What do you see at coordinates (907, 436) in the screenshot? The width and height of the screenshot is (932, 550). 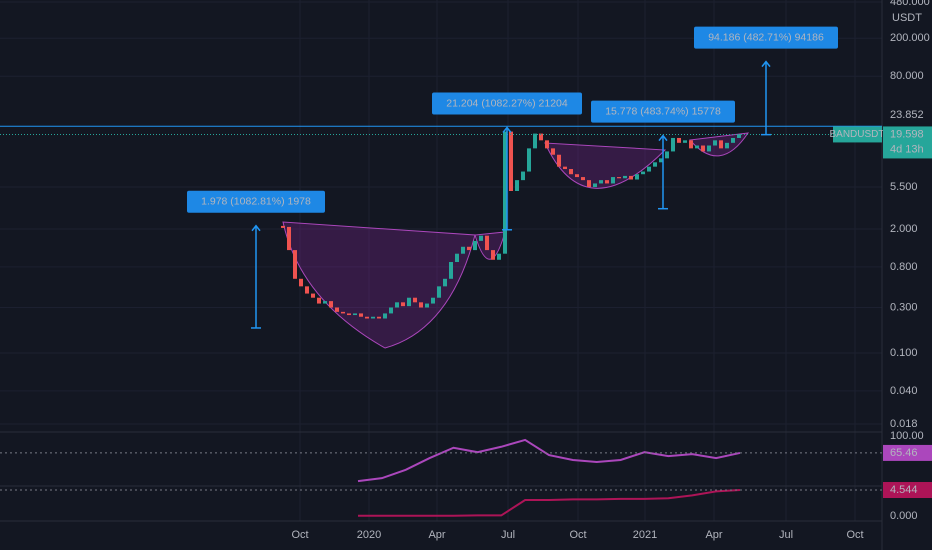 I see `y-tick-label: 100.00` at bounding box center [907, 436].